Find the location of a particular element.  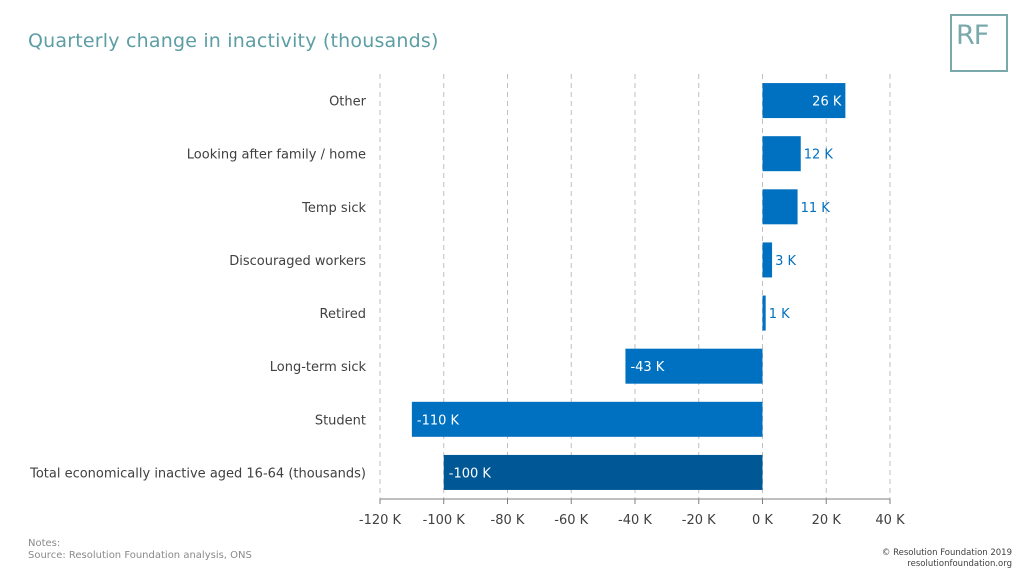

category-label: Discouraged workers is located at coordinates (297, 261).